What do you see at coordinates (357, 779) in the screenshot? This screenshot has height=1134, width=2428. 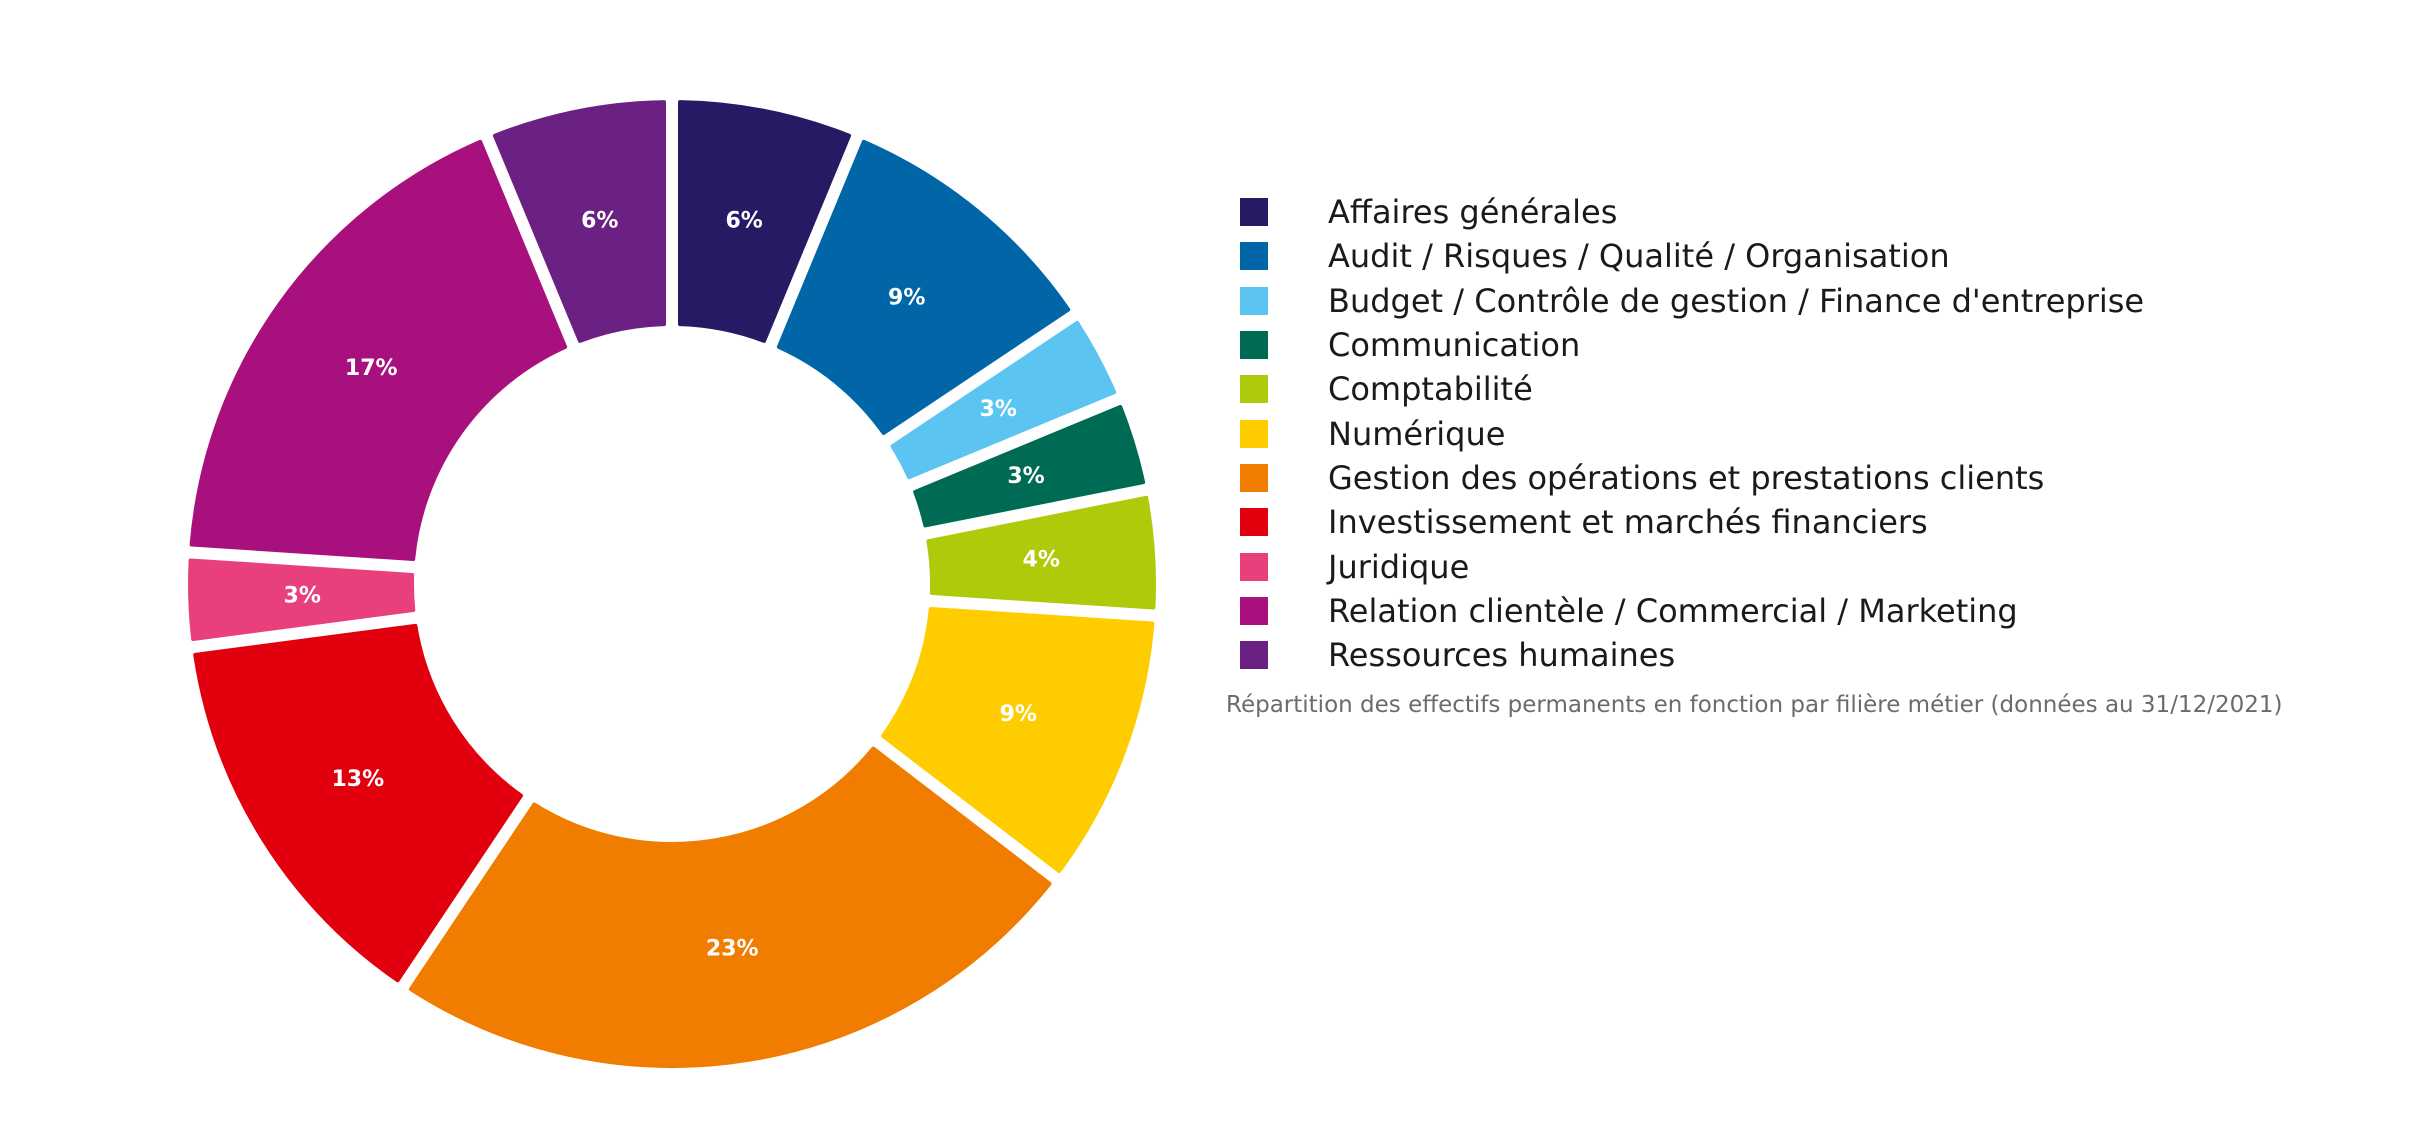 I see `slice-value-label: 13%` at bounding box center [357, 779].